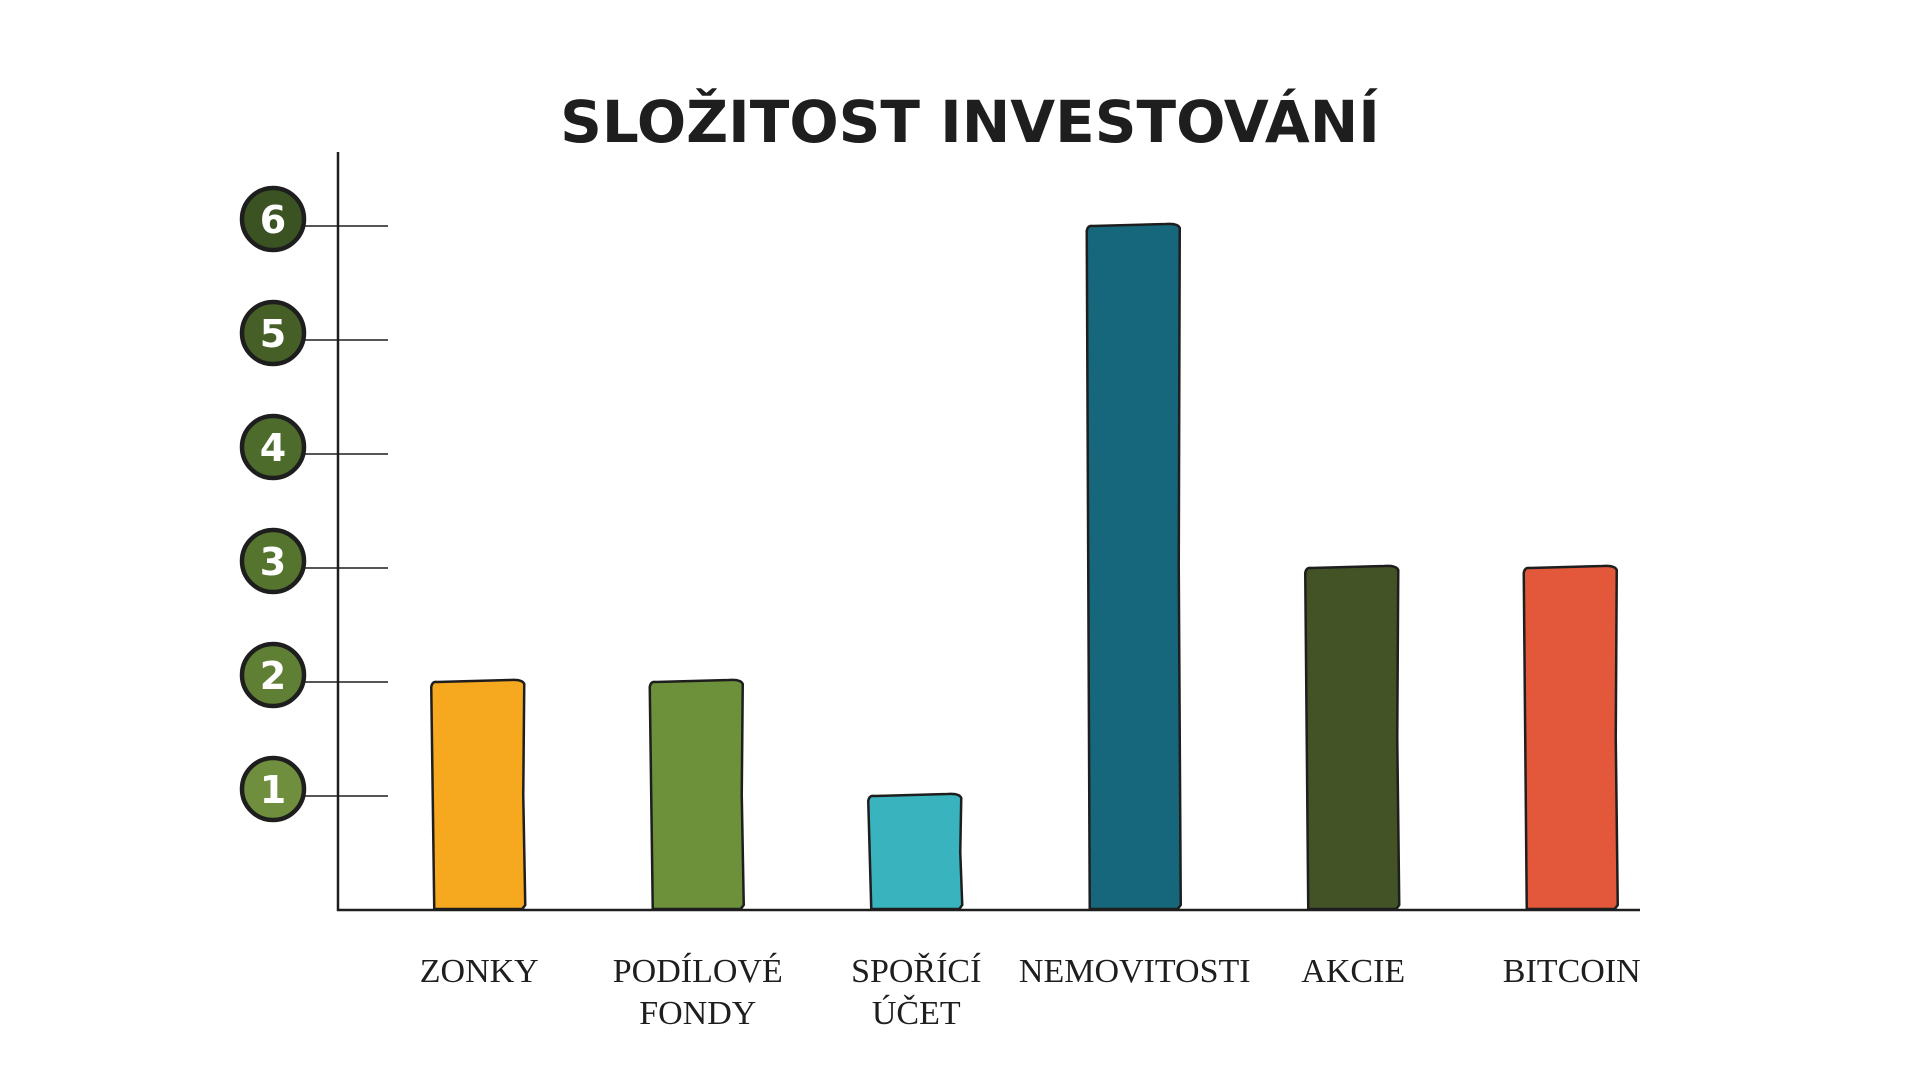 The height and width of the screenshot is (1080, 1920). I want to click on y-tick-label: 2, so click(273, 676).